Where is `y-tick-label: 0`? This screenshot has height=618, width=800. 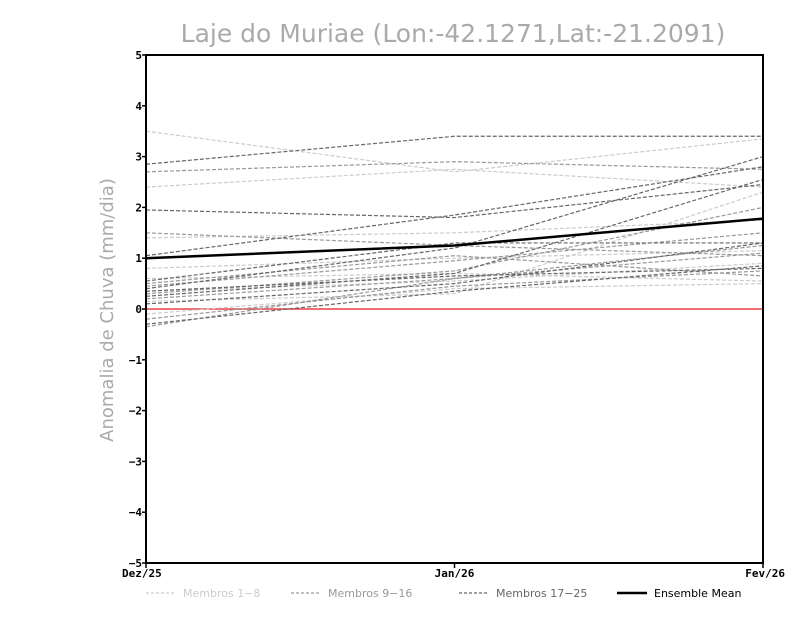
y-tick-label: 0 is located at coordinates (138, 309).